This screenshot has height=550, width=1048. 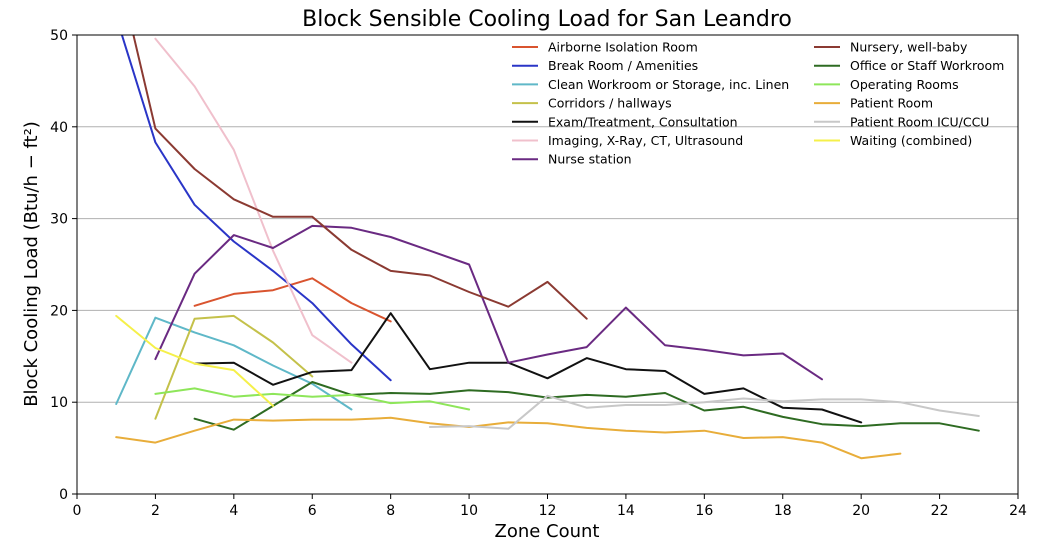 I want to click on legend-item-9: Office or Staff Workroom, so click(x=909, y=65).